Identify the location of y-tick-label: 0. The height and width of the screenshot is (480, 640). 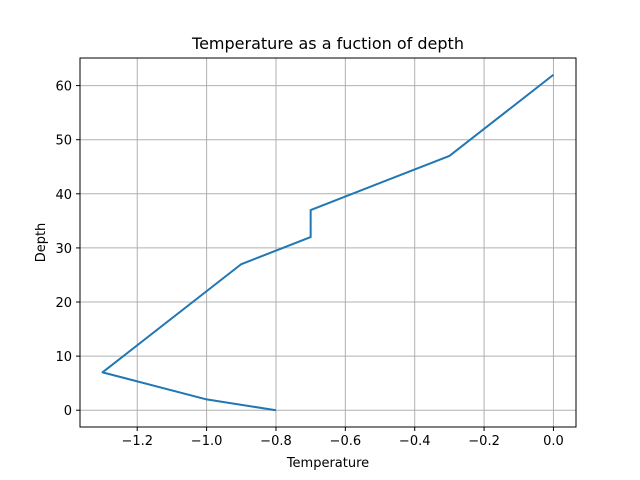
(68, 411).